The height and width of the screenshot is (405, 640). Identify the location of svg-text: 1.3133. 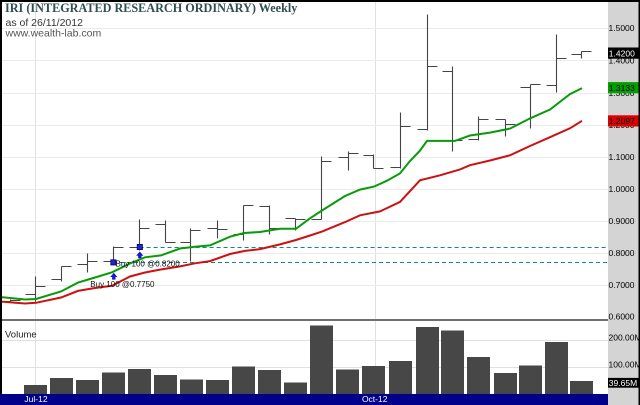
(622, 88).